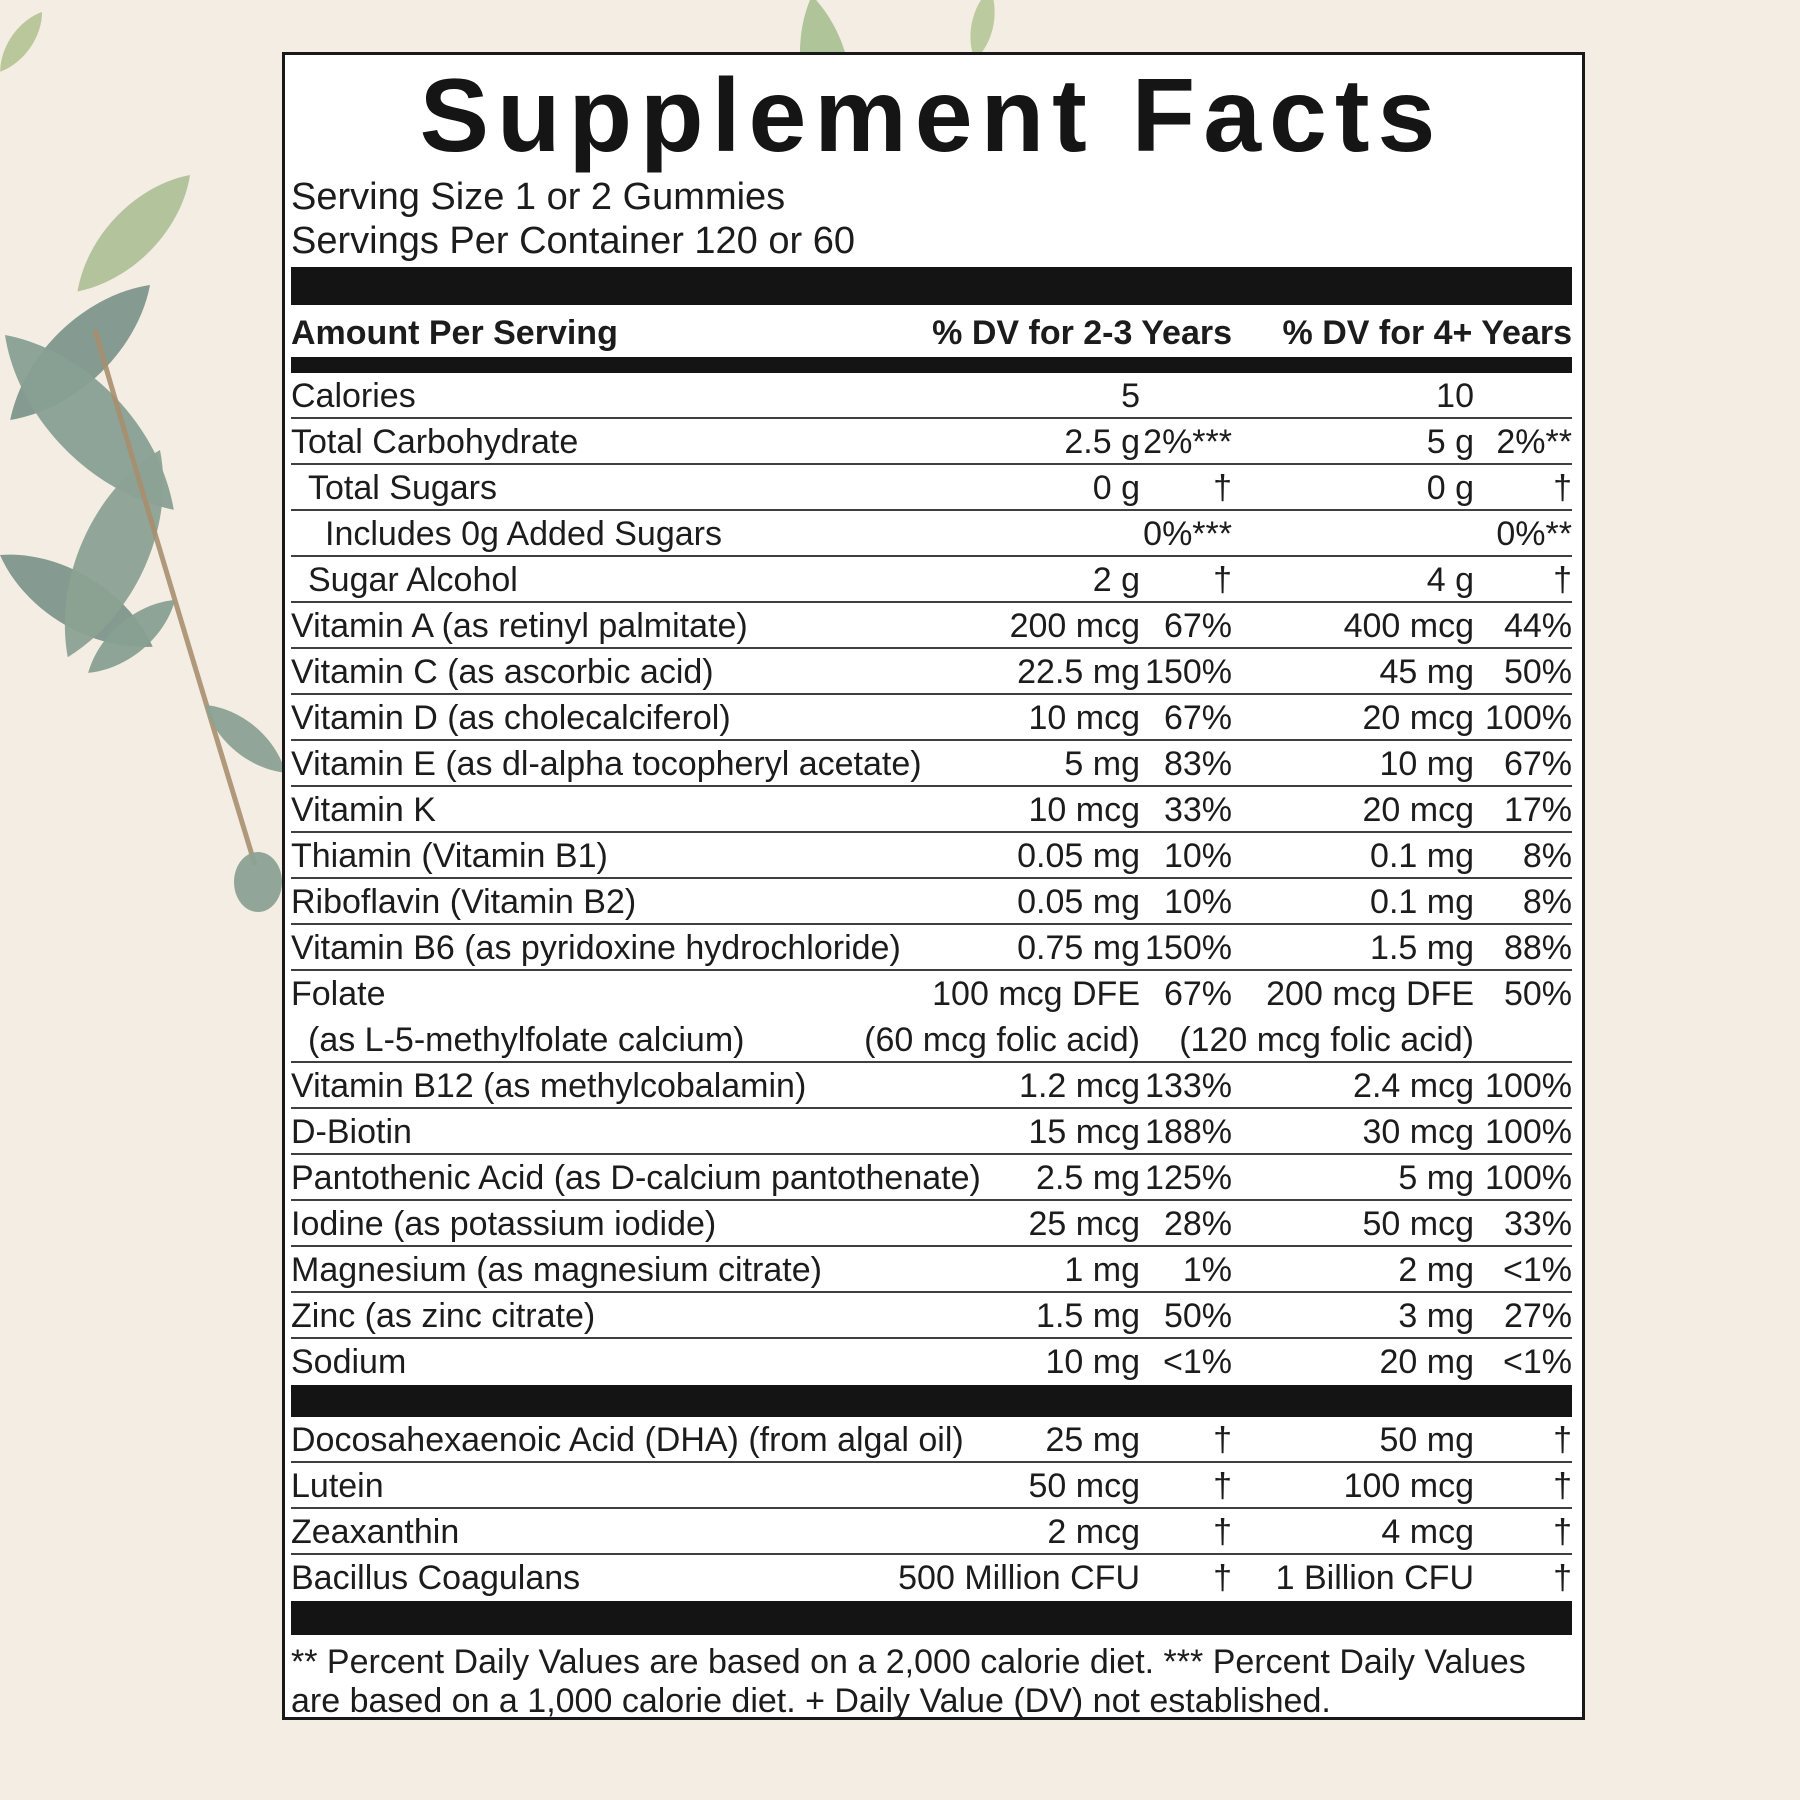 This screenshot has height=1800, width=1800. I want to click on amount-4plus-years: (120 mcg folic acid), so click(1326, 1040).